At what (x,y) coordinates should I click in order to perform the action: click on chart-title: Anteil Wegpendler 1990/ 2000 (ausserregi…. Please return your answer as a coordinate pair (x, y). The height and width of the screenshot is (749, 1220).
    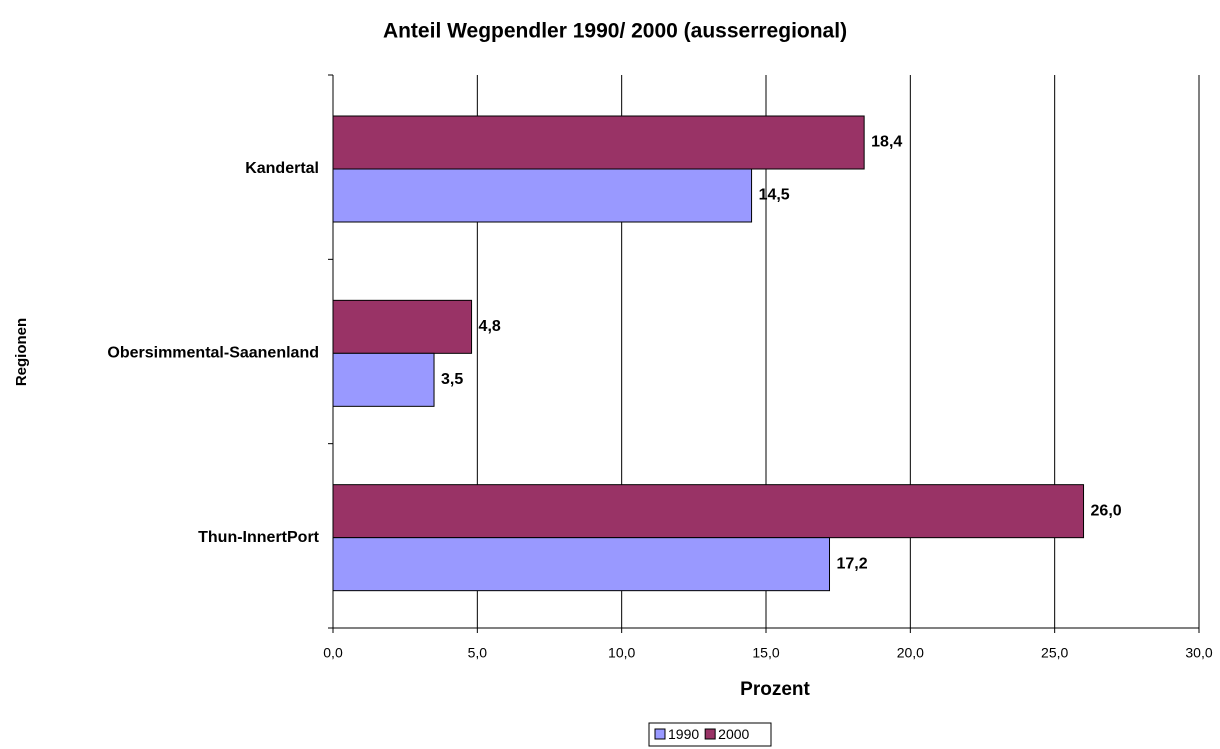
    Looking at the image, I should click on (615, 31).